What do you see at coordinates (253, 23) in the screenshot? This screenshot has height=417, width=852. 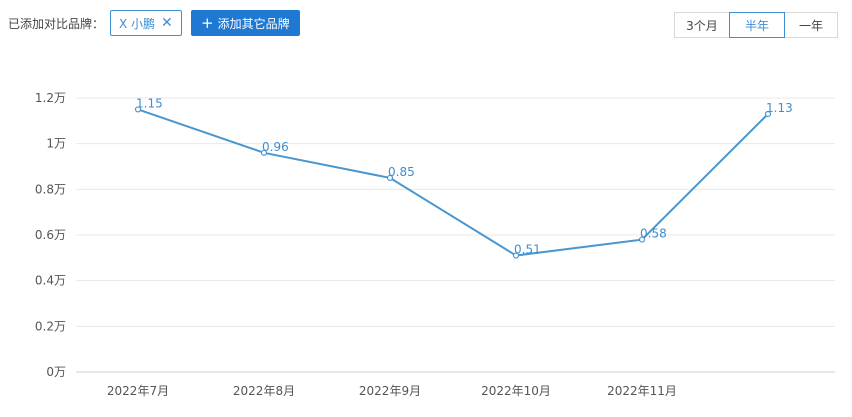 I see `add-brand-label: 添加其它品牌` at bounding box center [253, 23].